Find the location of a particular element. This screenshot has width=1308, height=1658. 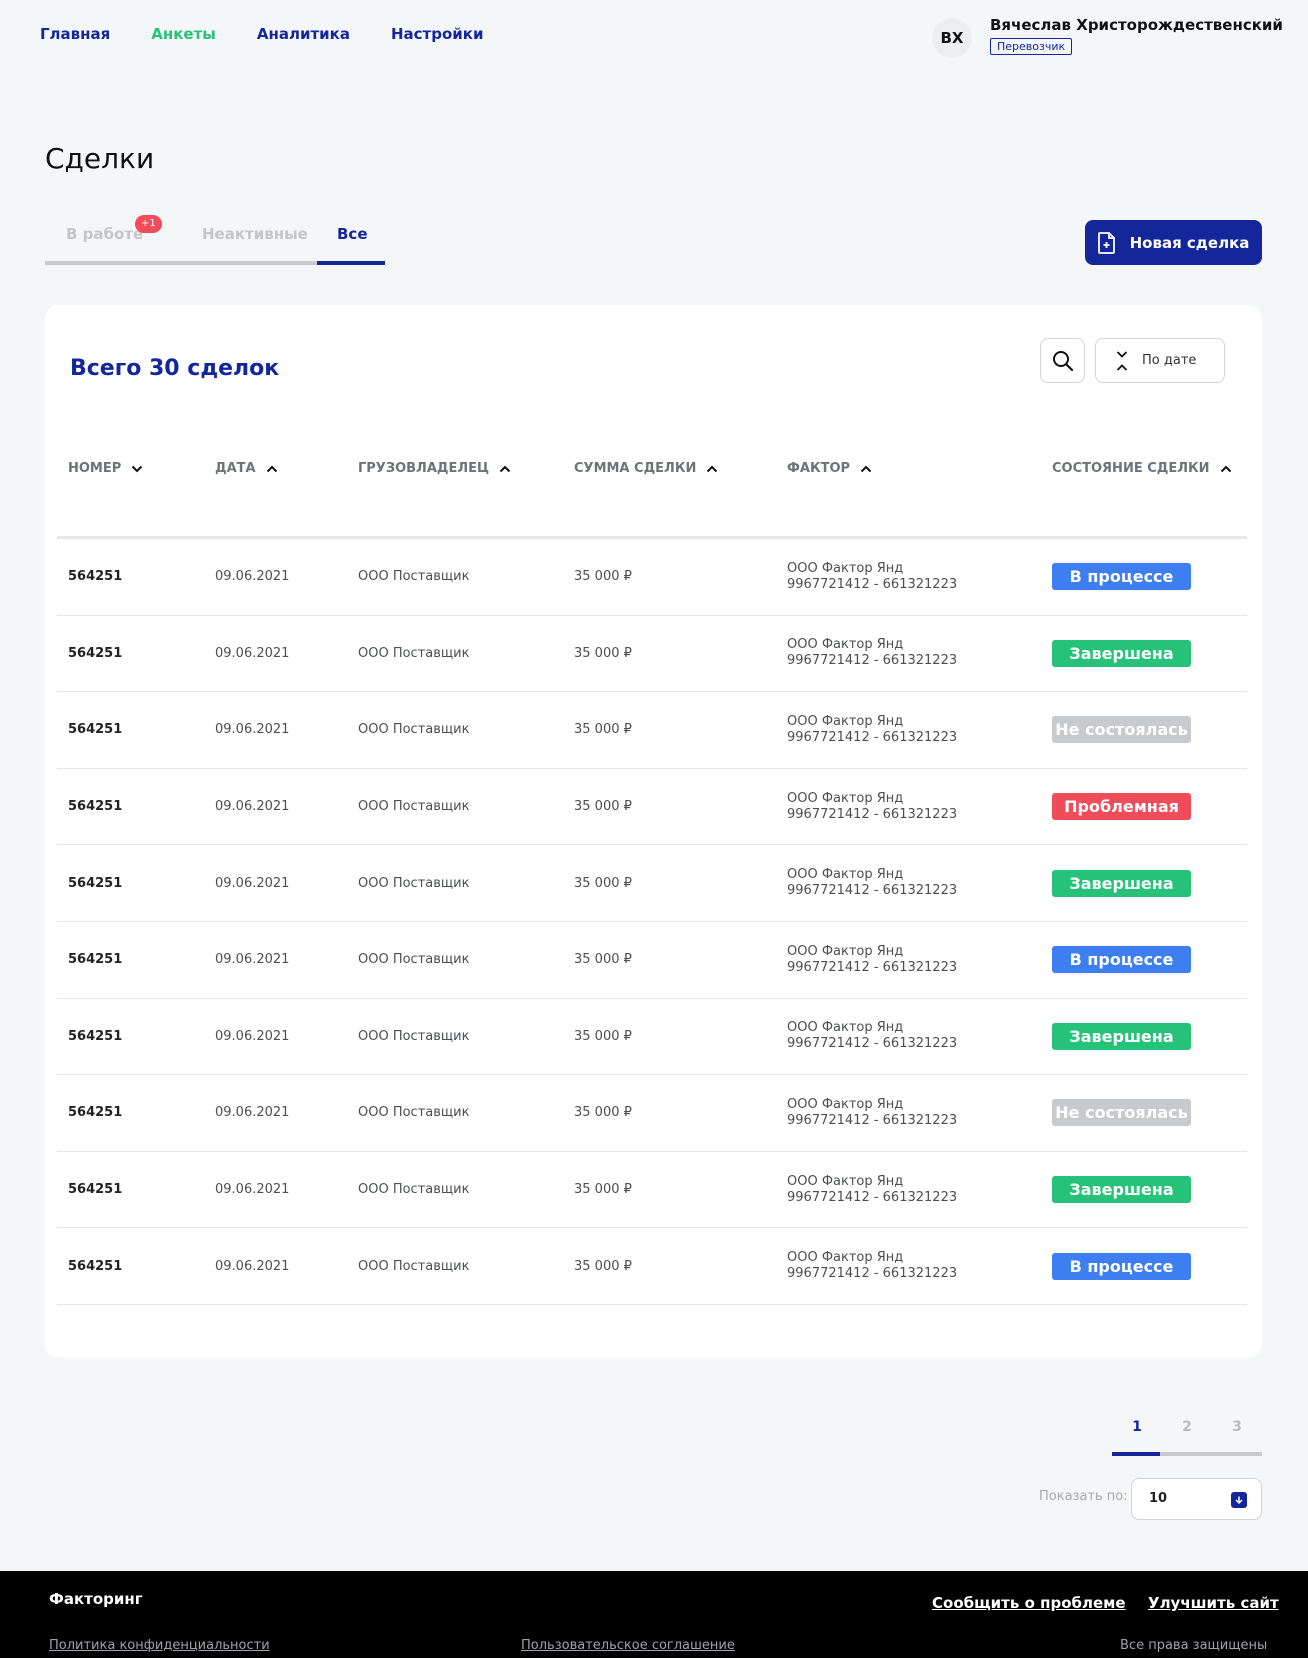

tab-in-progress-badge: +1 is located at coordinates (148, 224).